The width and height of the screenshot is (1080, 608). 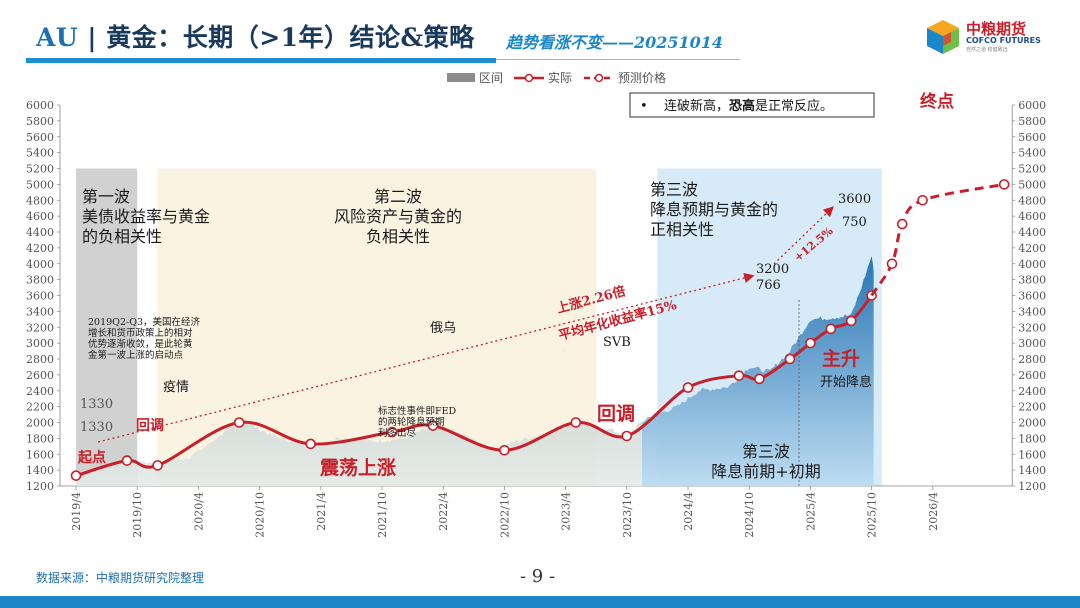 I want to click on label-start: 起点, so click(x=91, y=457).